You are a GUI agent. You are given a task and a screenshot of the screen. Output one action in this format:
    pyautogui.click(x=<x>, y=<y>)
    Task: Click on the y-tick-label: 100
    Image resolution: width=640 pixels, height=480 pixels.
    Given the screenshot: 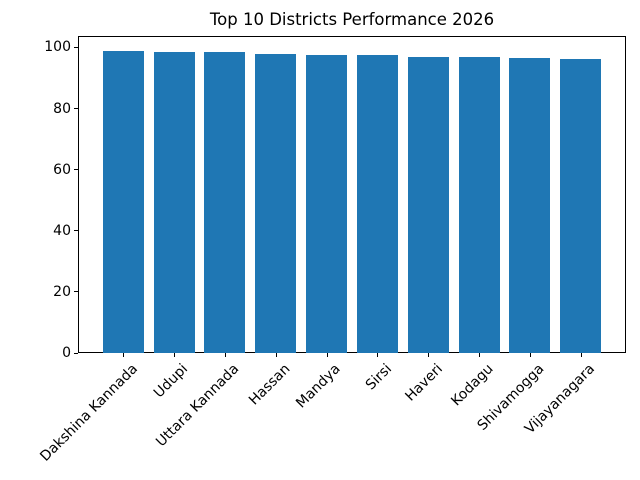 What is the action you would take?
    pyautogui.click(x=57, y=47)
    